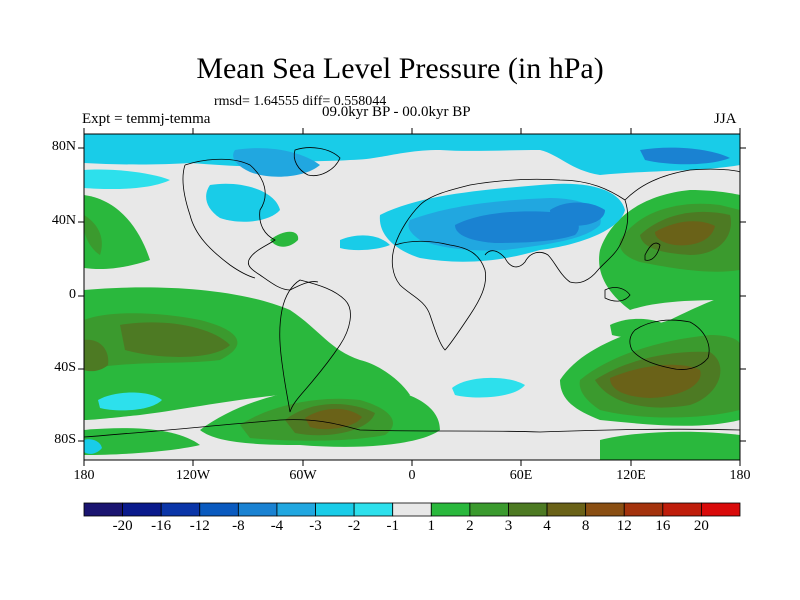 Image resolution: width=800 pixels, height=600 pixels. Describe the element at coordinates (663, 526) in the screenshot. I see `colorbar-label: 16` at that location.